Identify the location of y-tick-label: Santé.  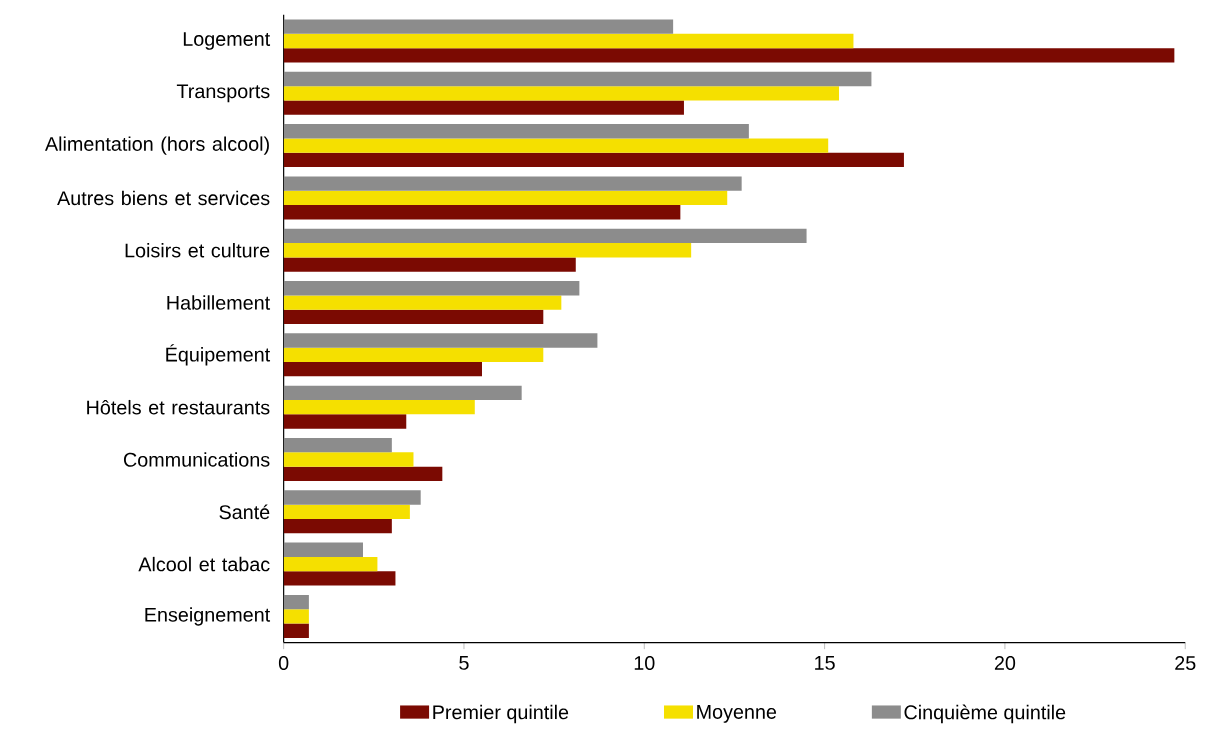
(244, 512).